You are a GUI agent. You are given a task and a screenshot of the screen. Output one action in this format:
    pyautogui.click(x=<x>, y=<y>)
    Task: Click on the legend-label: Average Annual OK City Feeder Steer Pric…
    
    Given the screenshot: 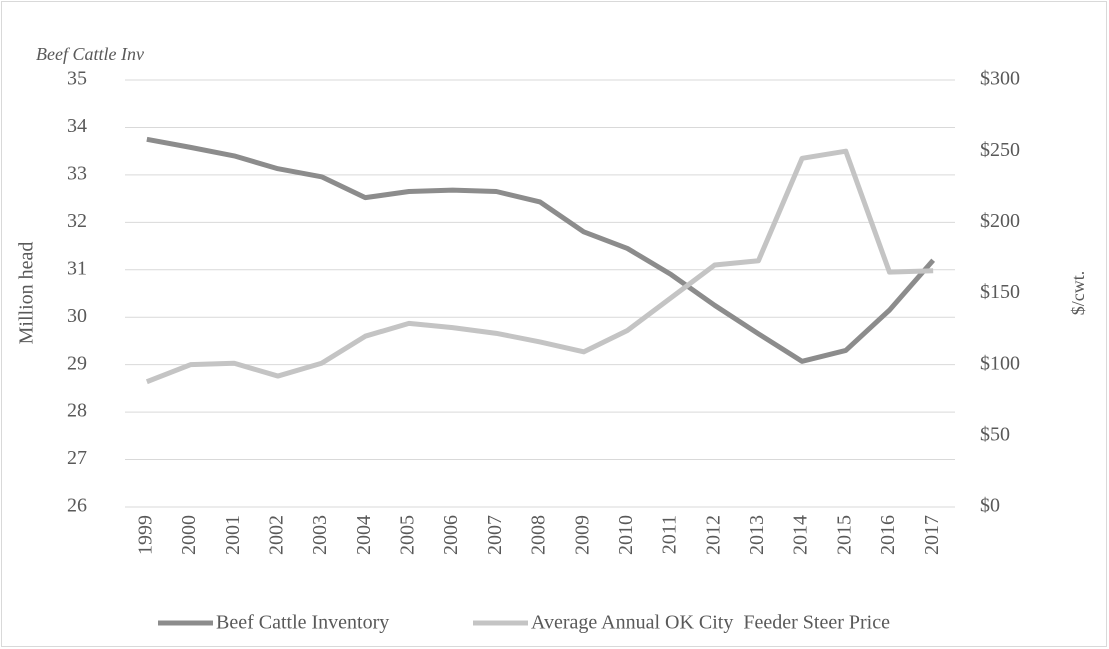 What is the action you would take?
    pyautogui.click(x=710, y=623)
    